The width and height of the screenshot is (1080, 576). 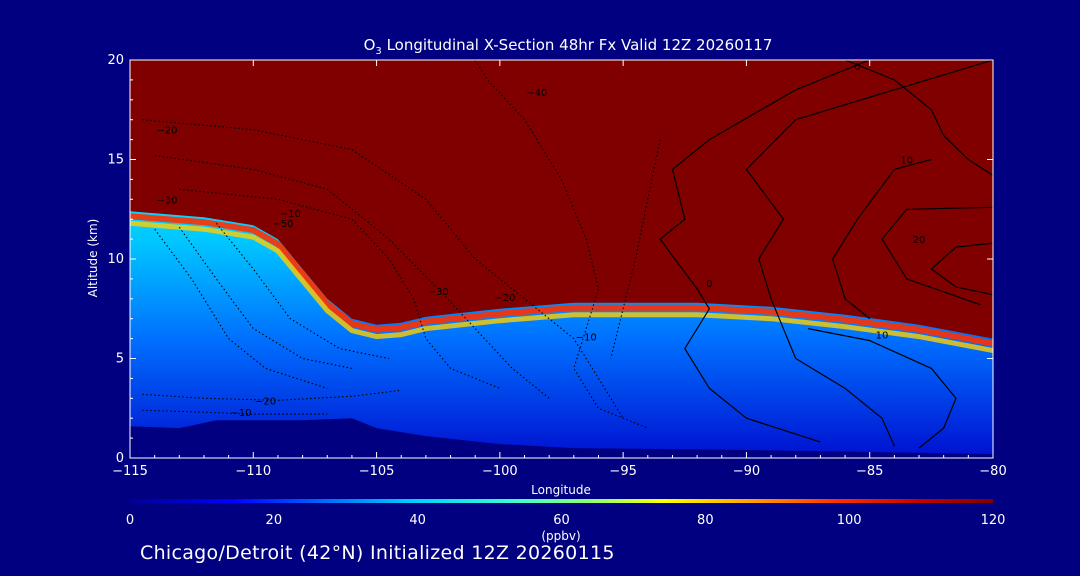 I want to click on terrain-mask, so click(x=561, y=438).